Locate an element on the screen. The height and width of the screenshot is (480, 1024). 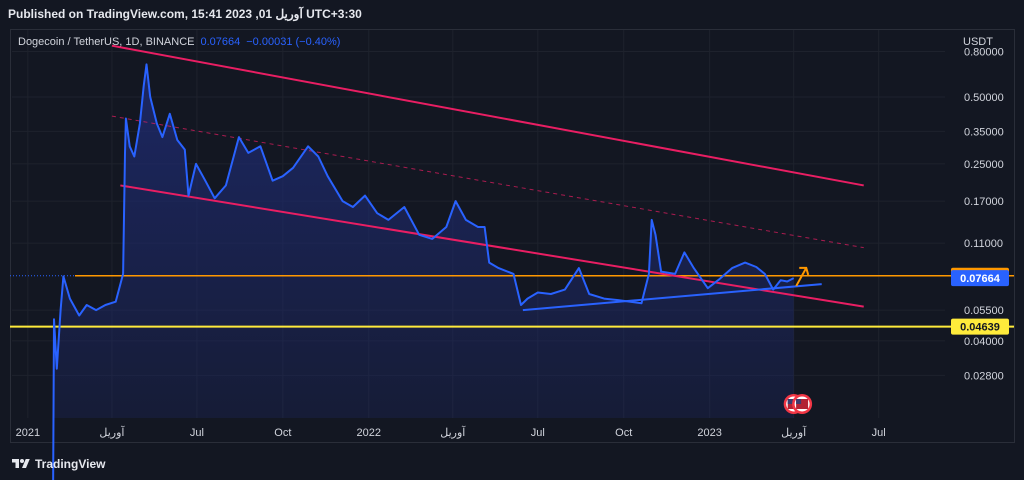
x-tick-label: 2021 is located at coordinates (28, 433).